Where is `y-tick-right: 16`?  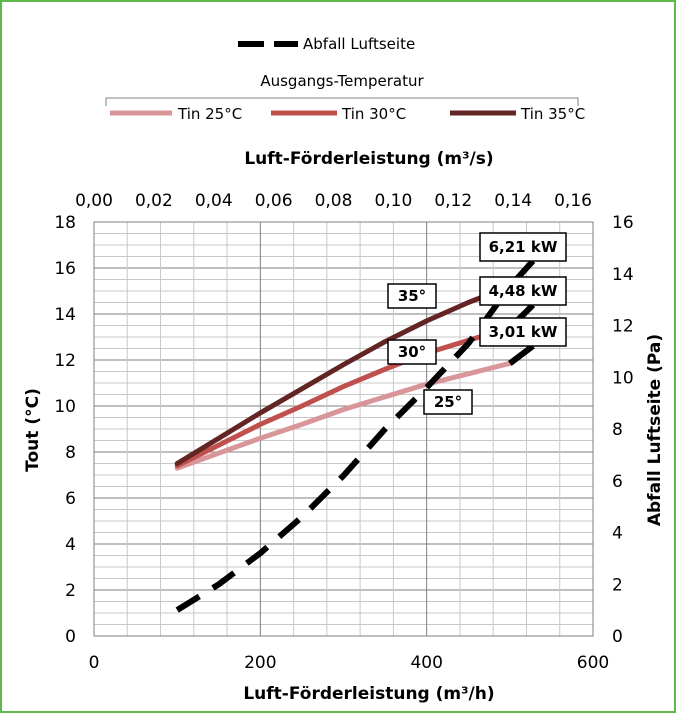
y-tick-right: 16 is located at coordinates (623, 223).